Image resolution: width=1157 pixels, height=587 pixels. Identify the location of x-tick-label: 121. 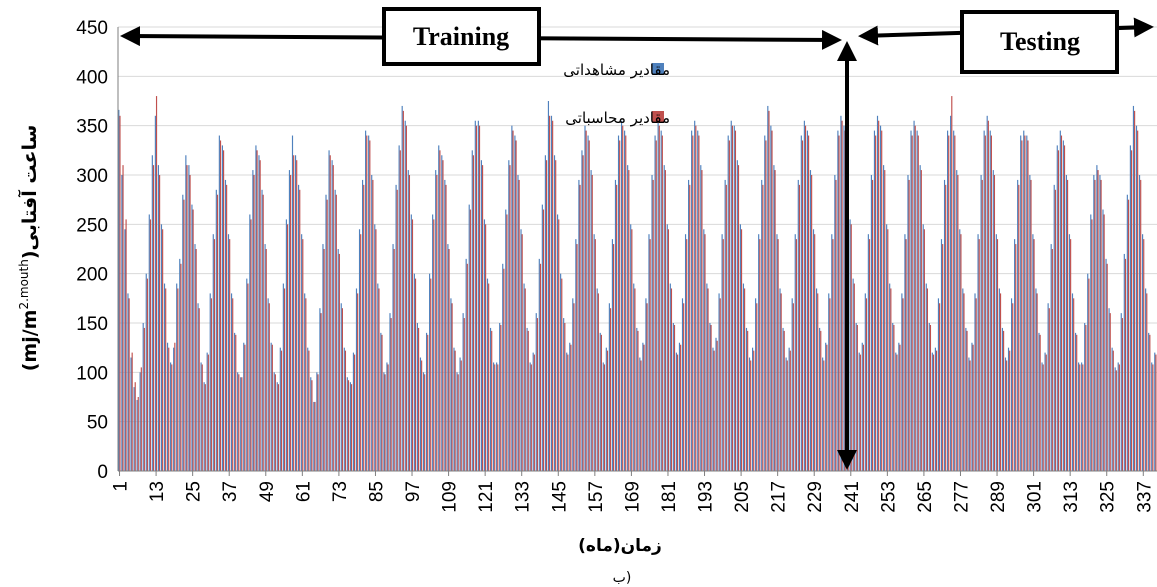
(486, 497).